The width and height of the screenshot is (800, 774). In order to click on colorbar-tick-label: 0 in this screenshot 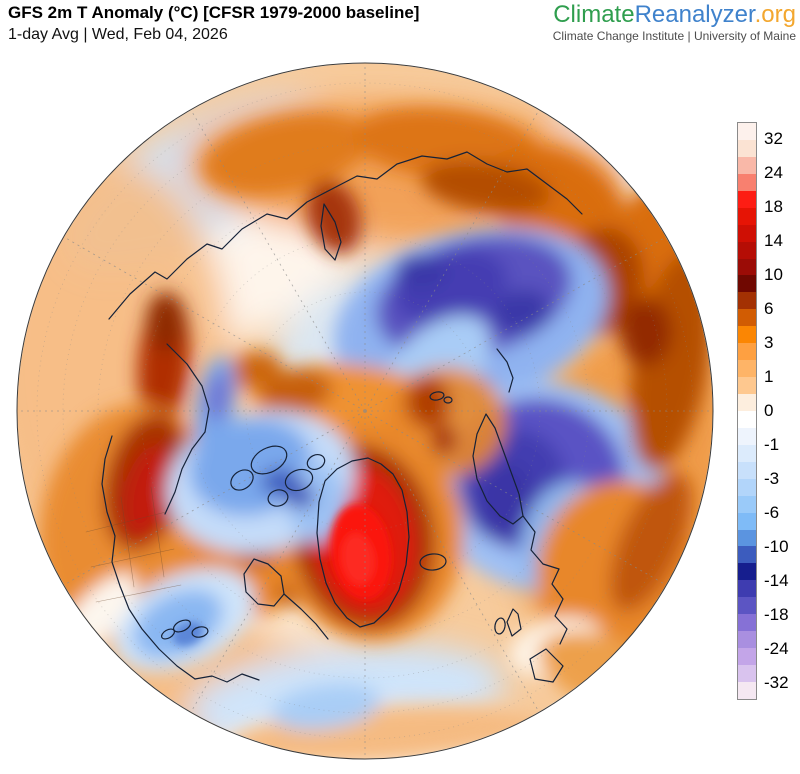, I will do `click(769, 410)`.